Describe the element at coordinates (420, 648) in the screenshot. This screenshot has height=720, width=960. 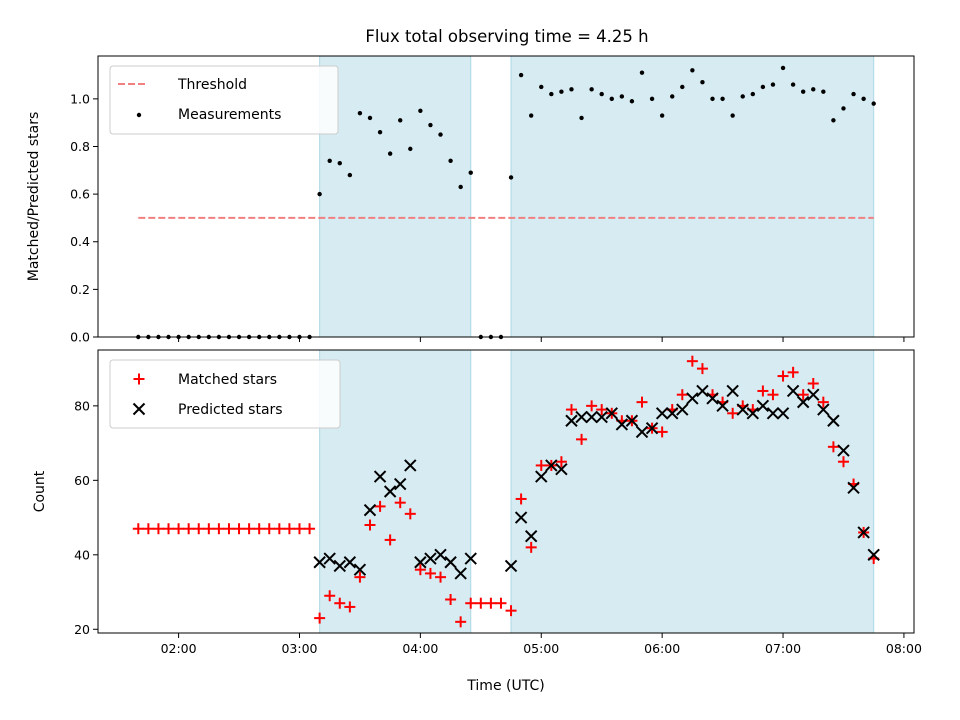
I see `x-tick-label: 04:00` at that location.